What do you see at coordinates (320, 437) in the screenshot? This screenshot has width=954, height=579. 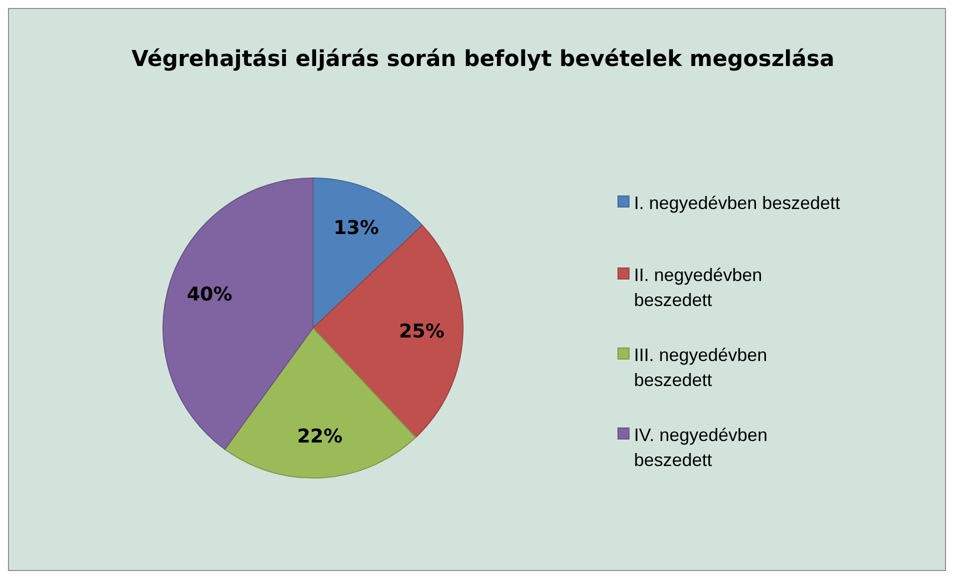 I see `data-label: 22%` at bounding box center [320, 437].